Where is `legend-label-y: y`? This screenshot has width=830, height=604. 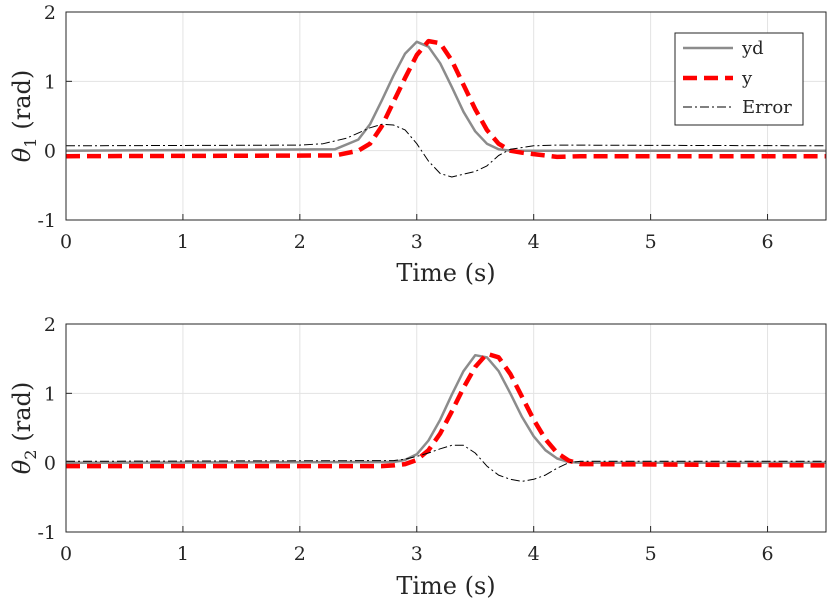
legend-label-y: y is located at coordinates (747, 78).